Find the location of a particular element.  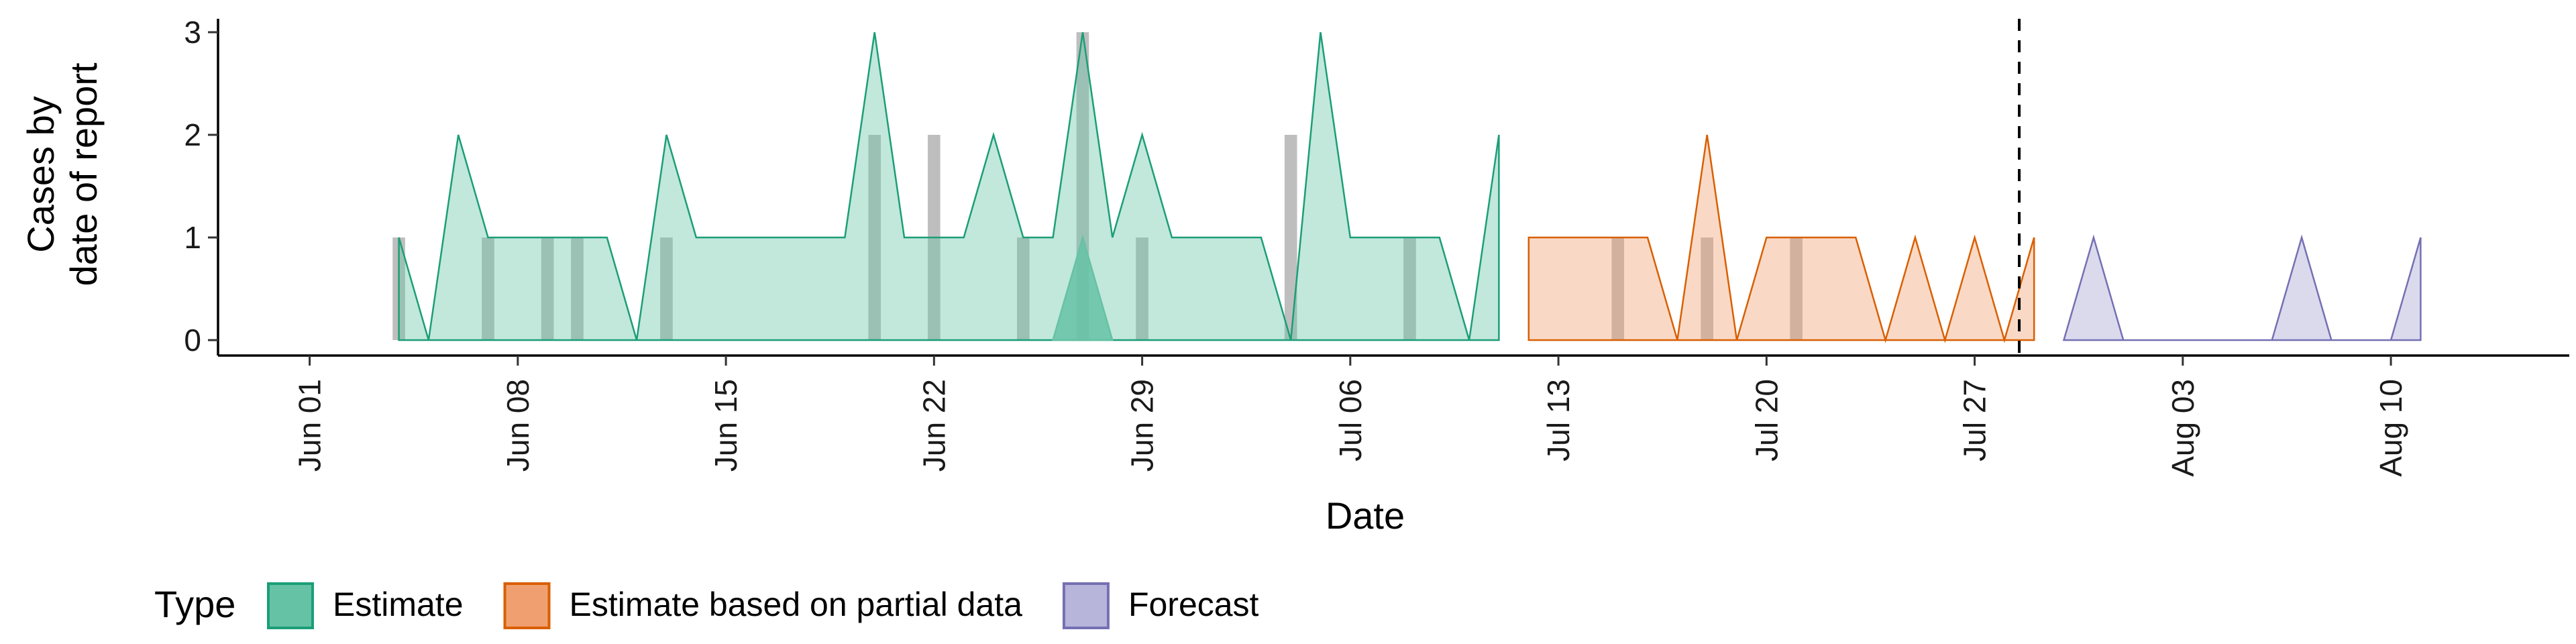

forecast-ribbon is located at coordinates (2242, 287).